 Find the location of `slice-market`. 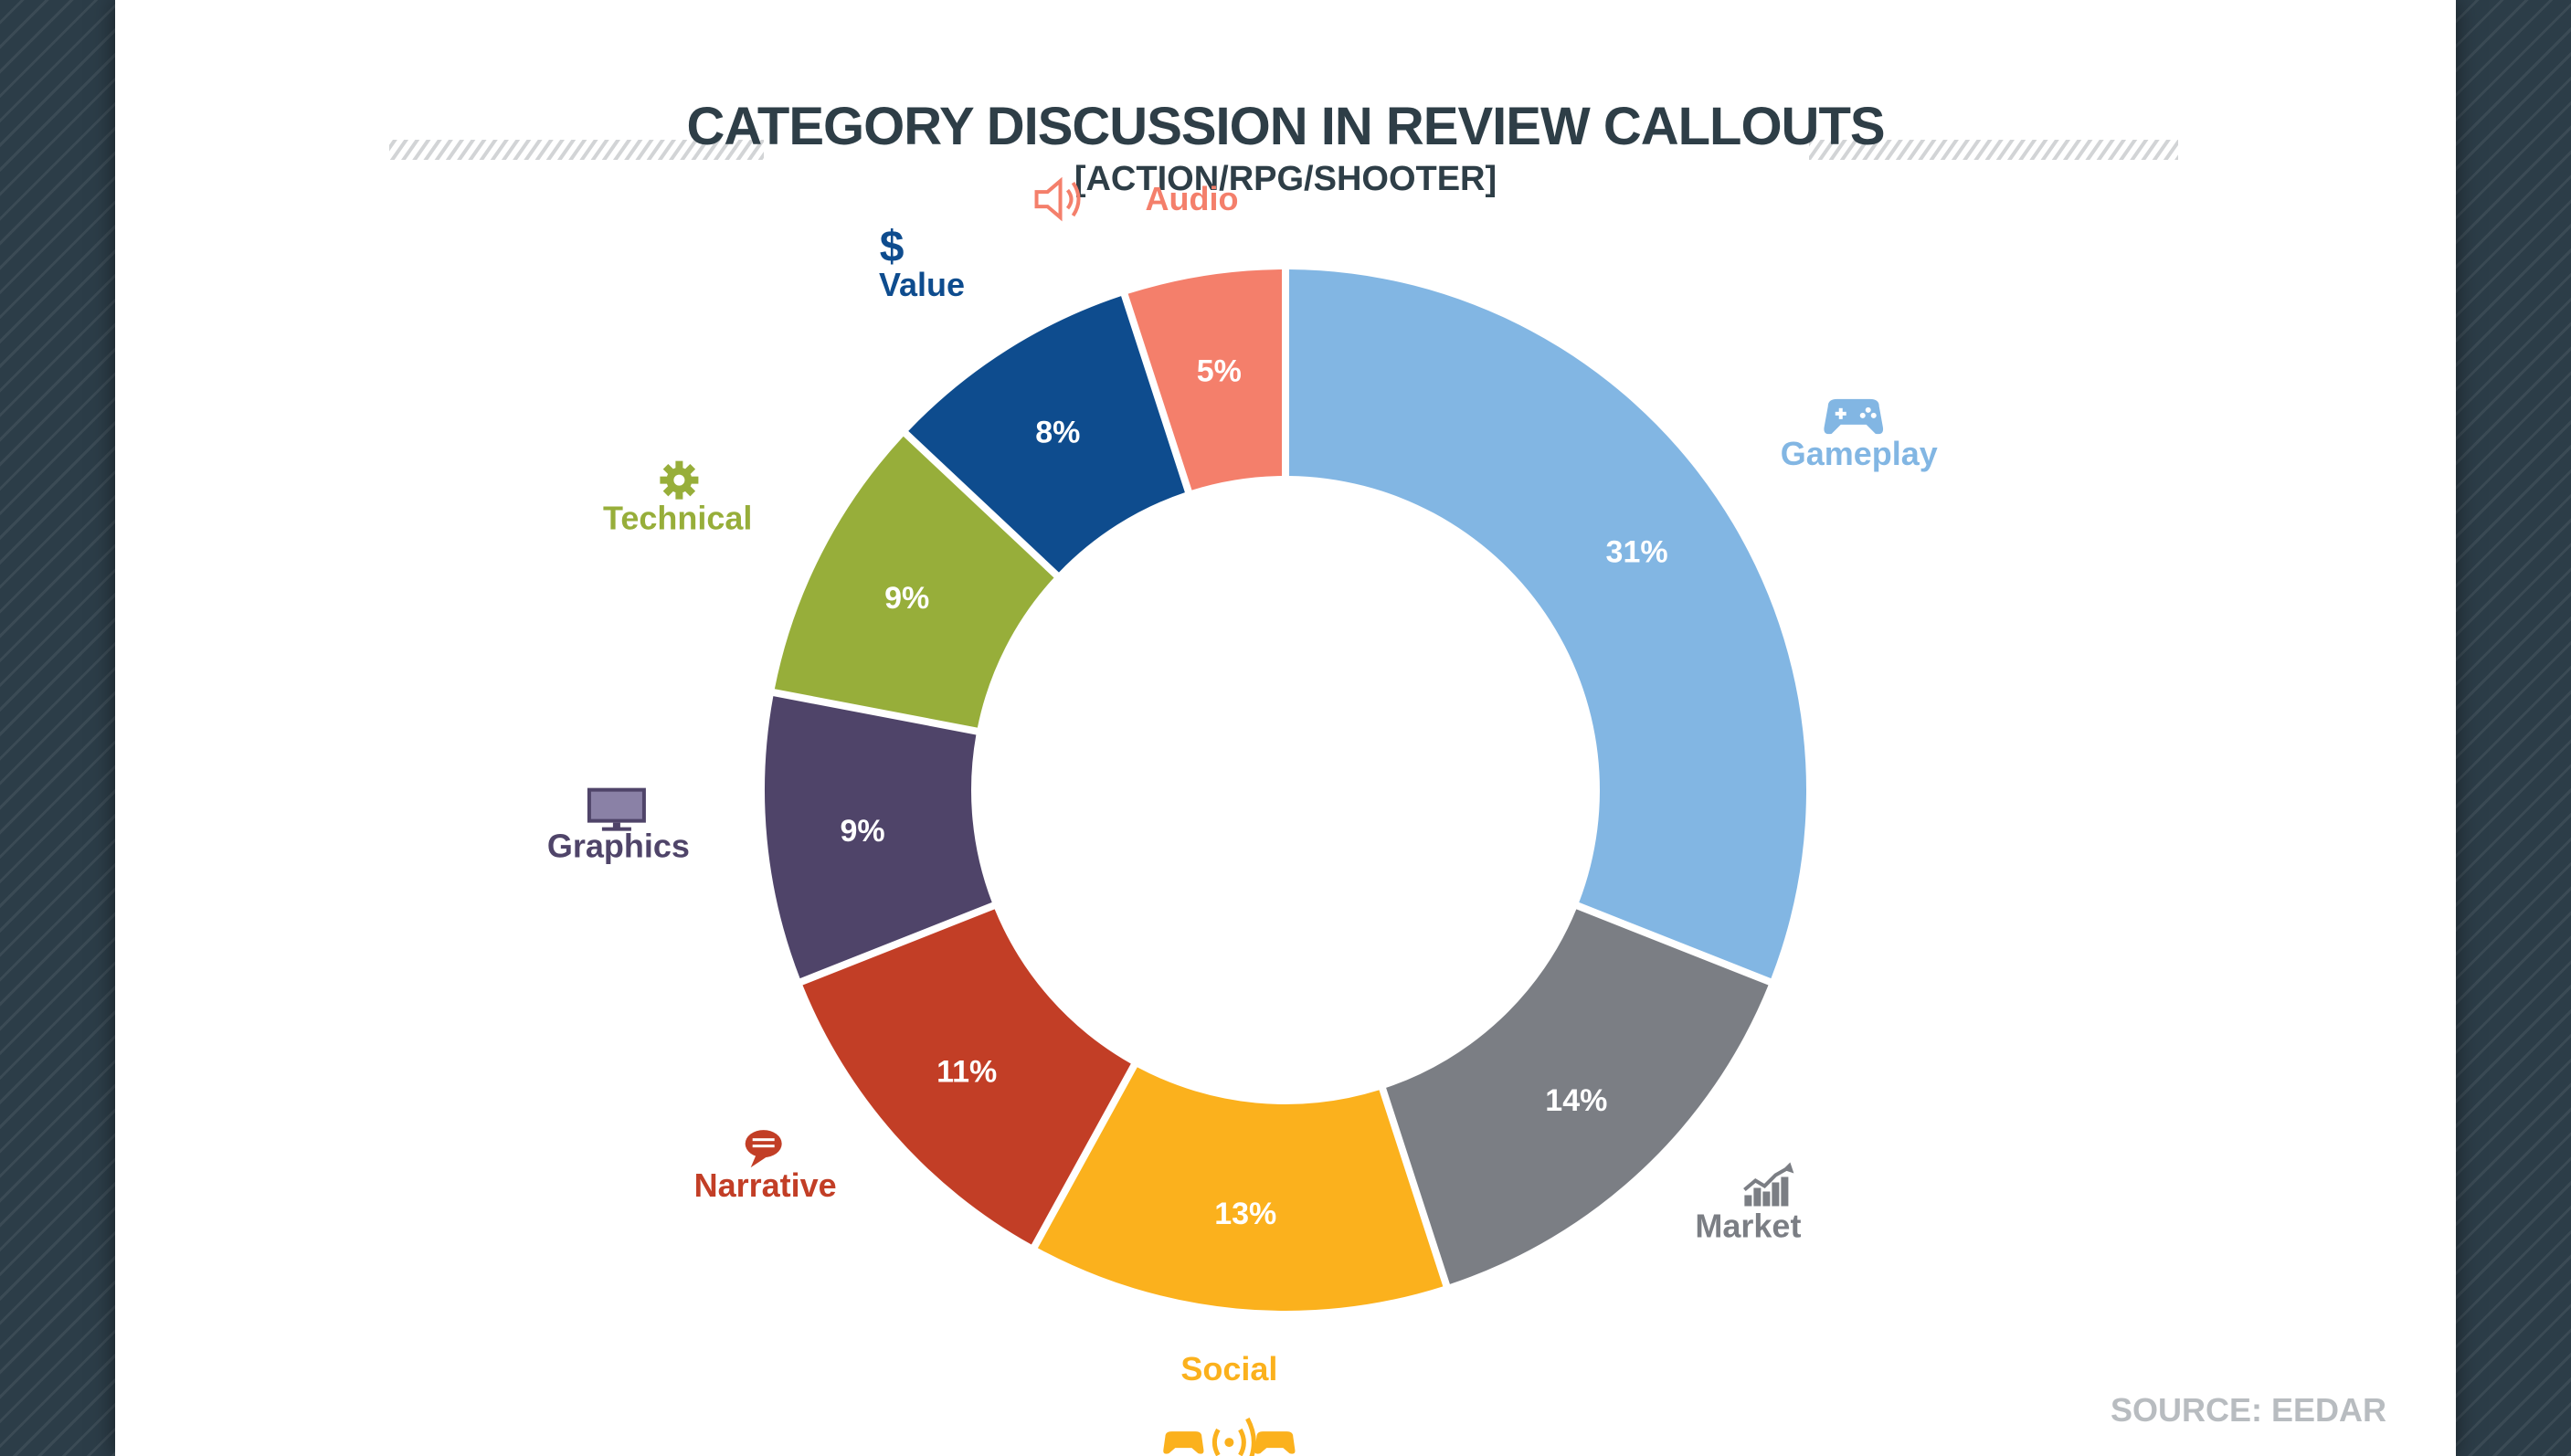

slice-market is located at coordinates (1578, 1097).